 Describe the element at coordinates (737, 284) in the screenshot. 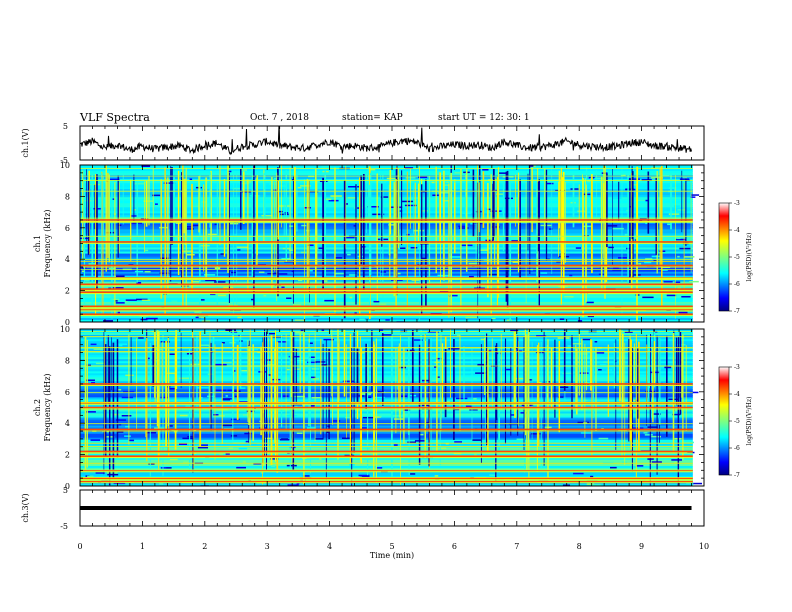

I see `ch1-spectrogram-colorbar-tick: -6` at that location.